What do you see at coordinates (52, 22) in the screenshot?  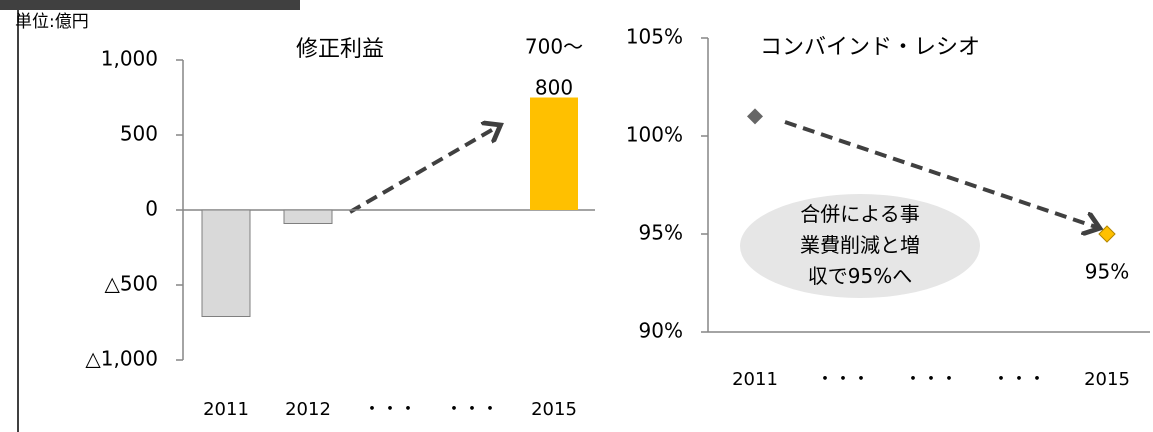 I see `unit-label: 単位:億円` at bounding box center [52, 22].